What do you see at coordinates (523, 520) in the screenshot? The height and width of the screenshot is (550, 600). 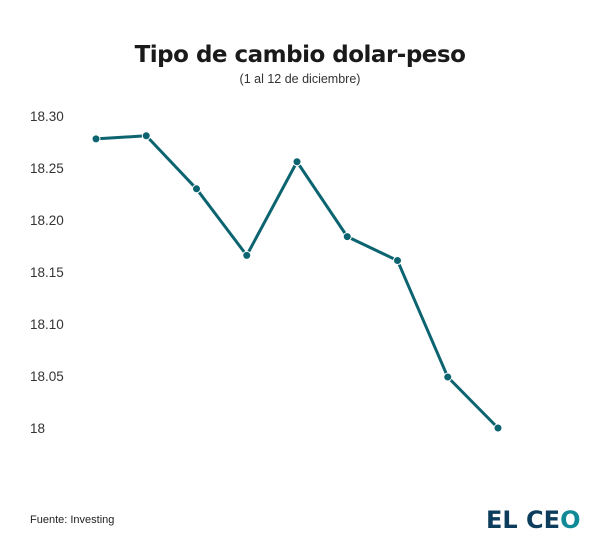 I see `logo-text: EL CE` at bounding box center [523, 520].